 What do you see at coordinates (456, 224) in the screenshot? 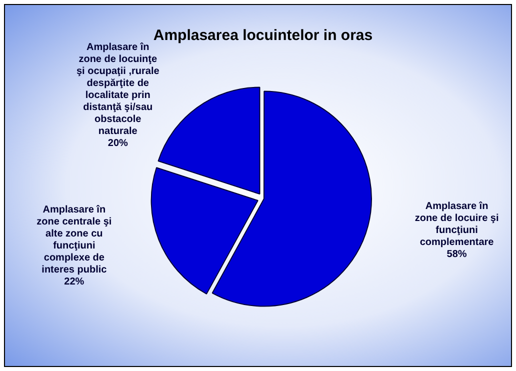
I see `slice-label: Amplasare în zone de locuire şi funcţiuni complementare` at bounding box center [456, 224].